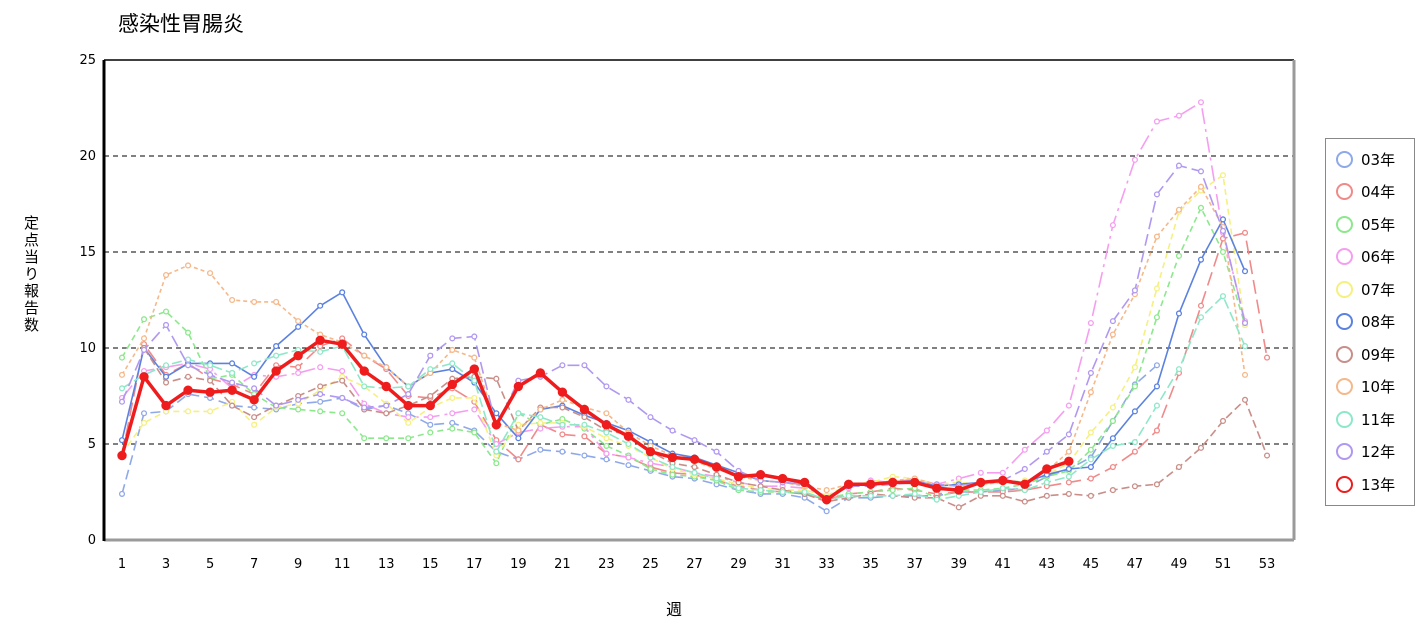  What do you see at coordinates (122, 564) in the screenshot?
I see `x-tick-label: 1` at bounding box center [122, 564].